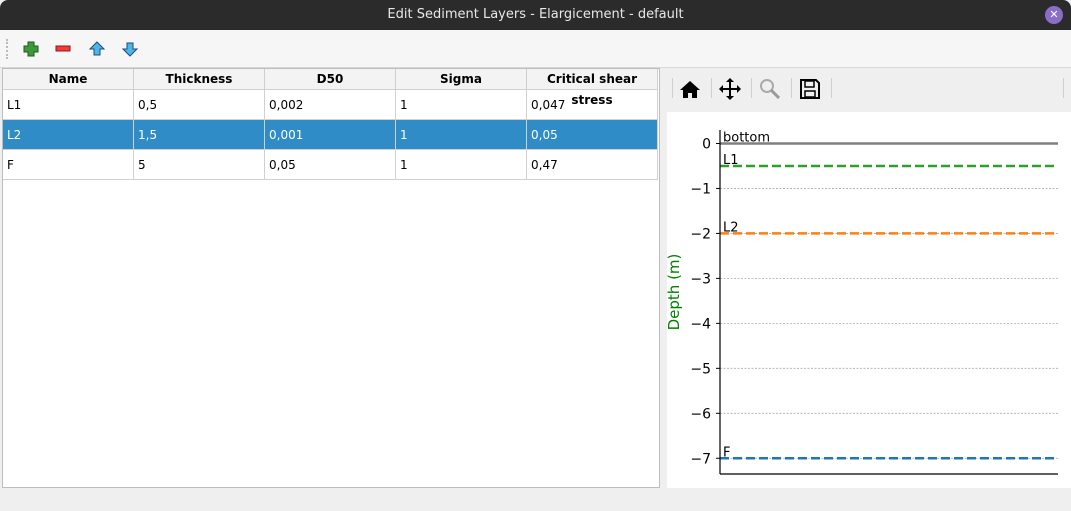  I want to click on plot-toolbar, so click(867, 88).